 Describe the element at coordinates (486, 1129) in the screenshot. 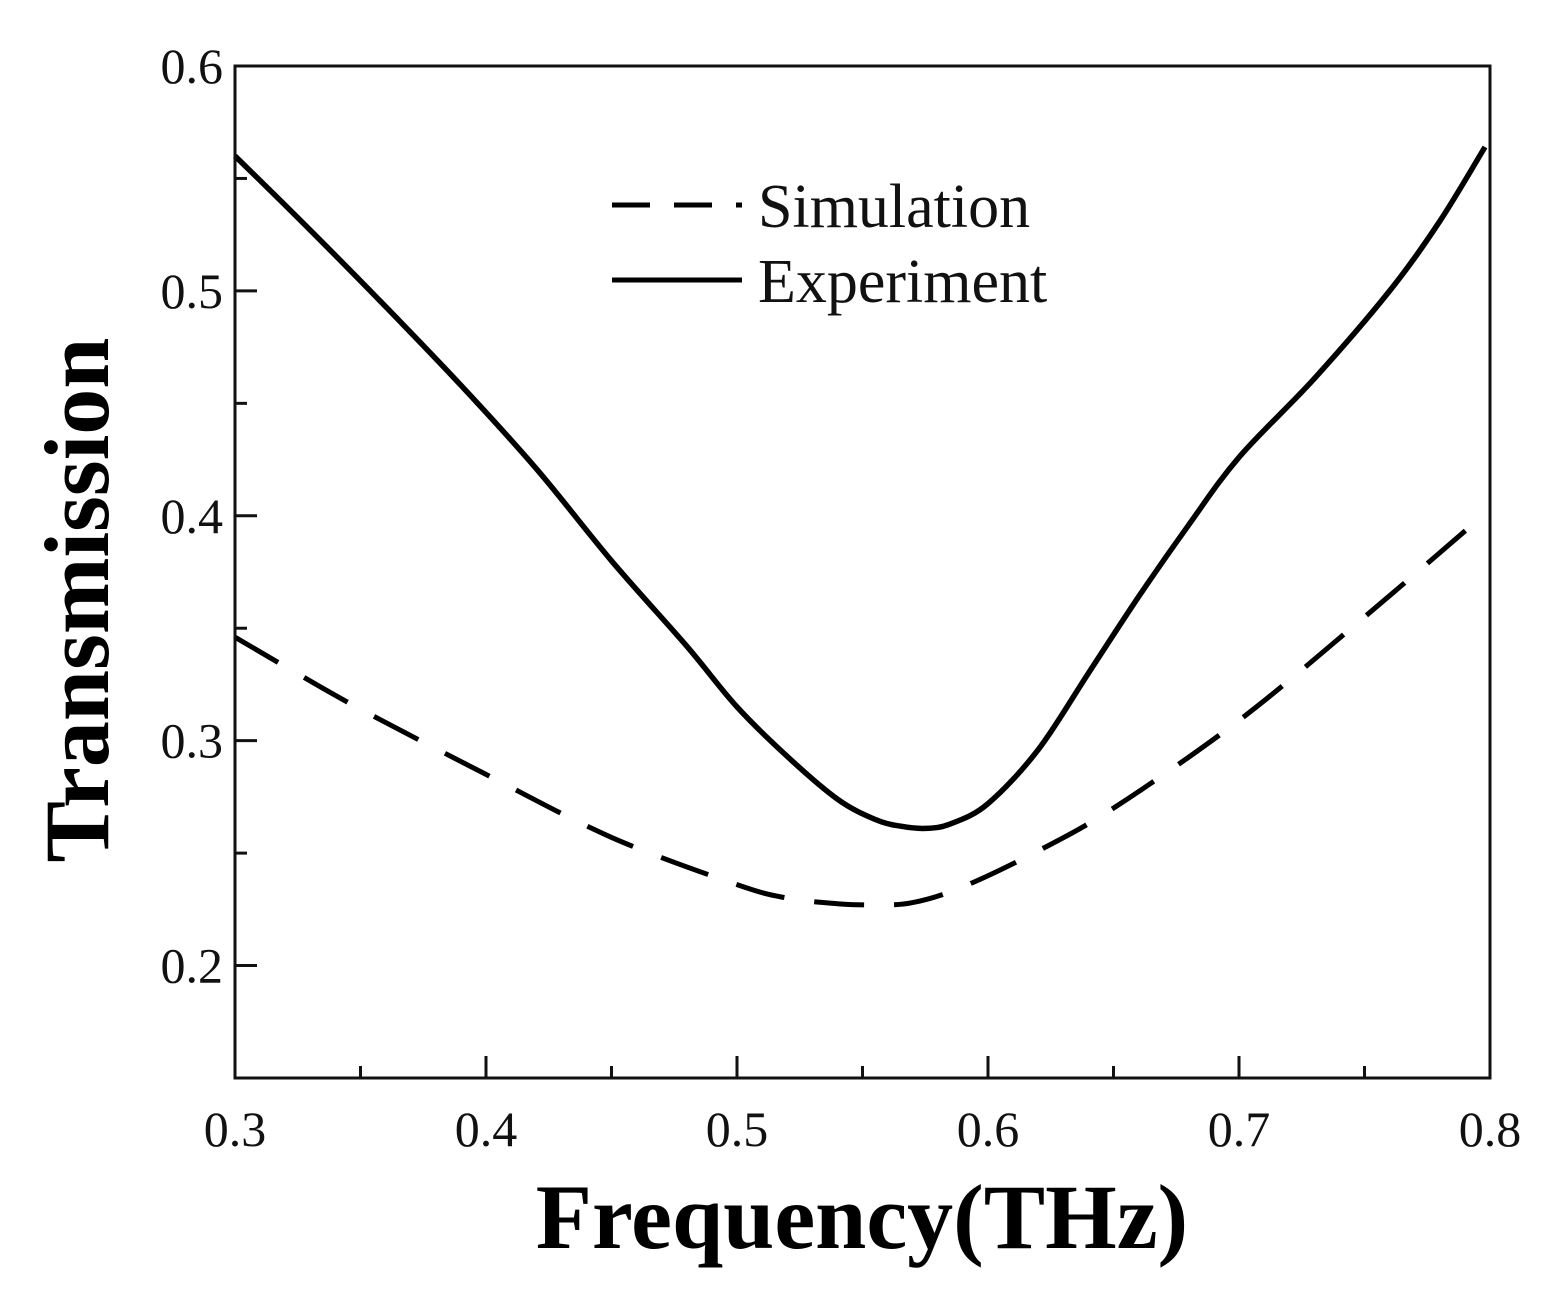

I see `x-tick-label: 0.4` at that location.